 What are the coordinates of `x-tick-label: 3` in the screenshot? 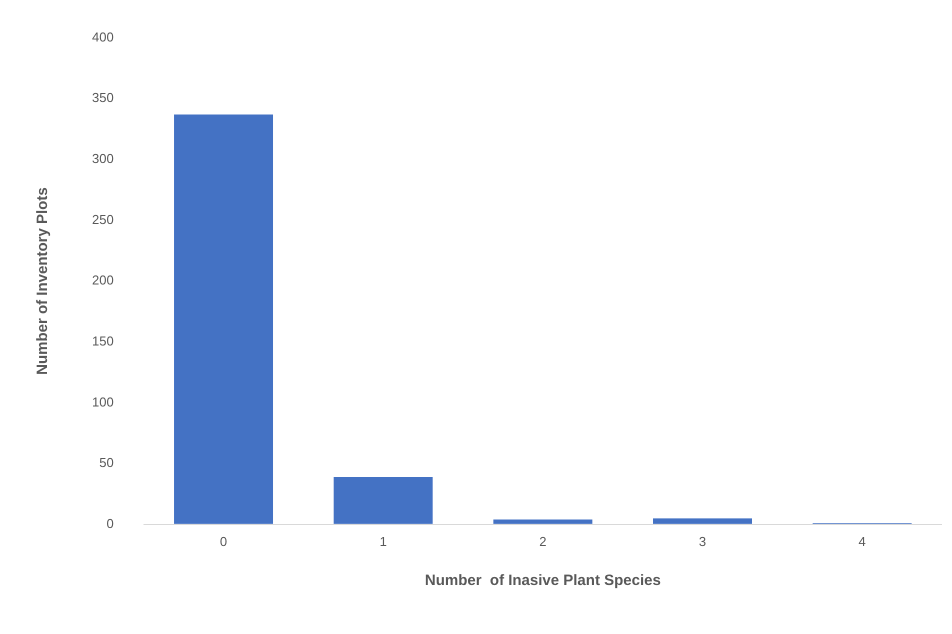 It's located at (702, 541).